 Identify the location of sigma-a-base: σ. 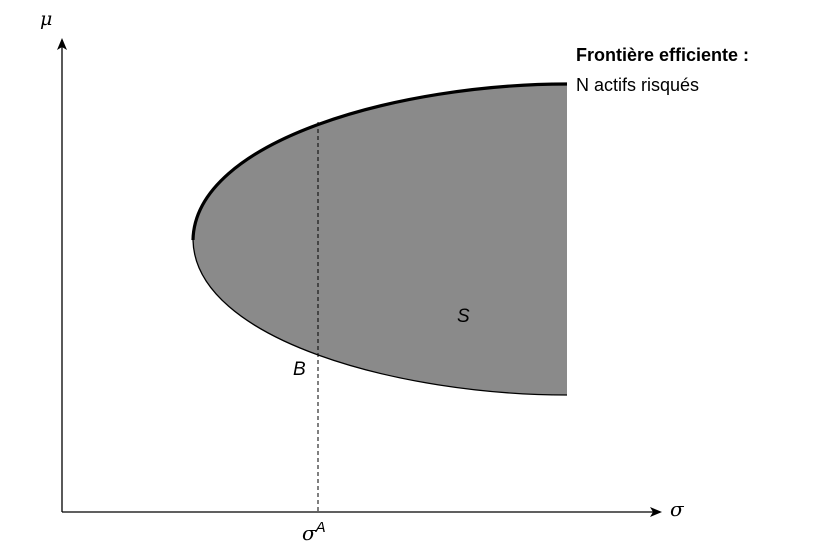
(309, 533).